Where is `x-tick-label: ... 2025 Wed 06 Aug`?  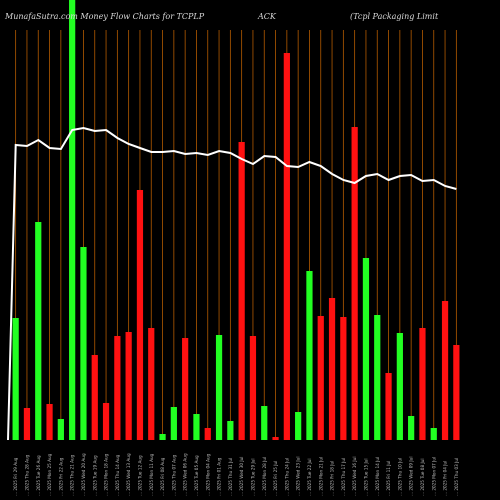 x-tick-label: ... 2025 Wed 06 Aug is located at coordinates (185, 474).